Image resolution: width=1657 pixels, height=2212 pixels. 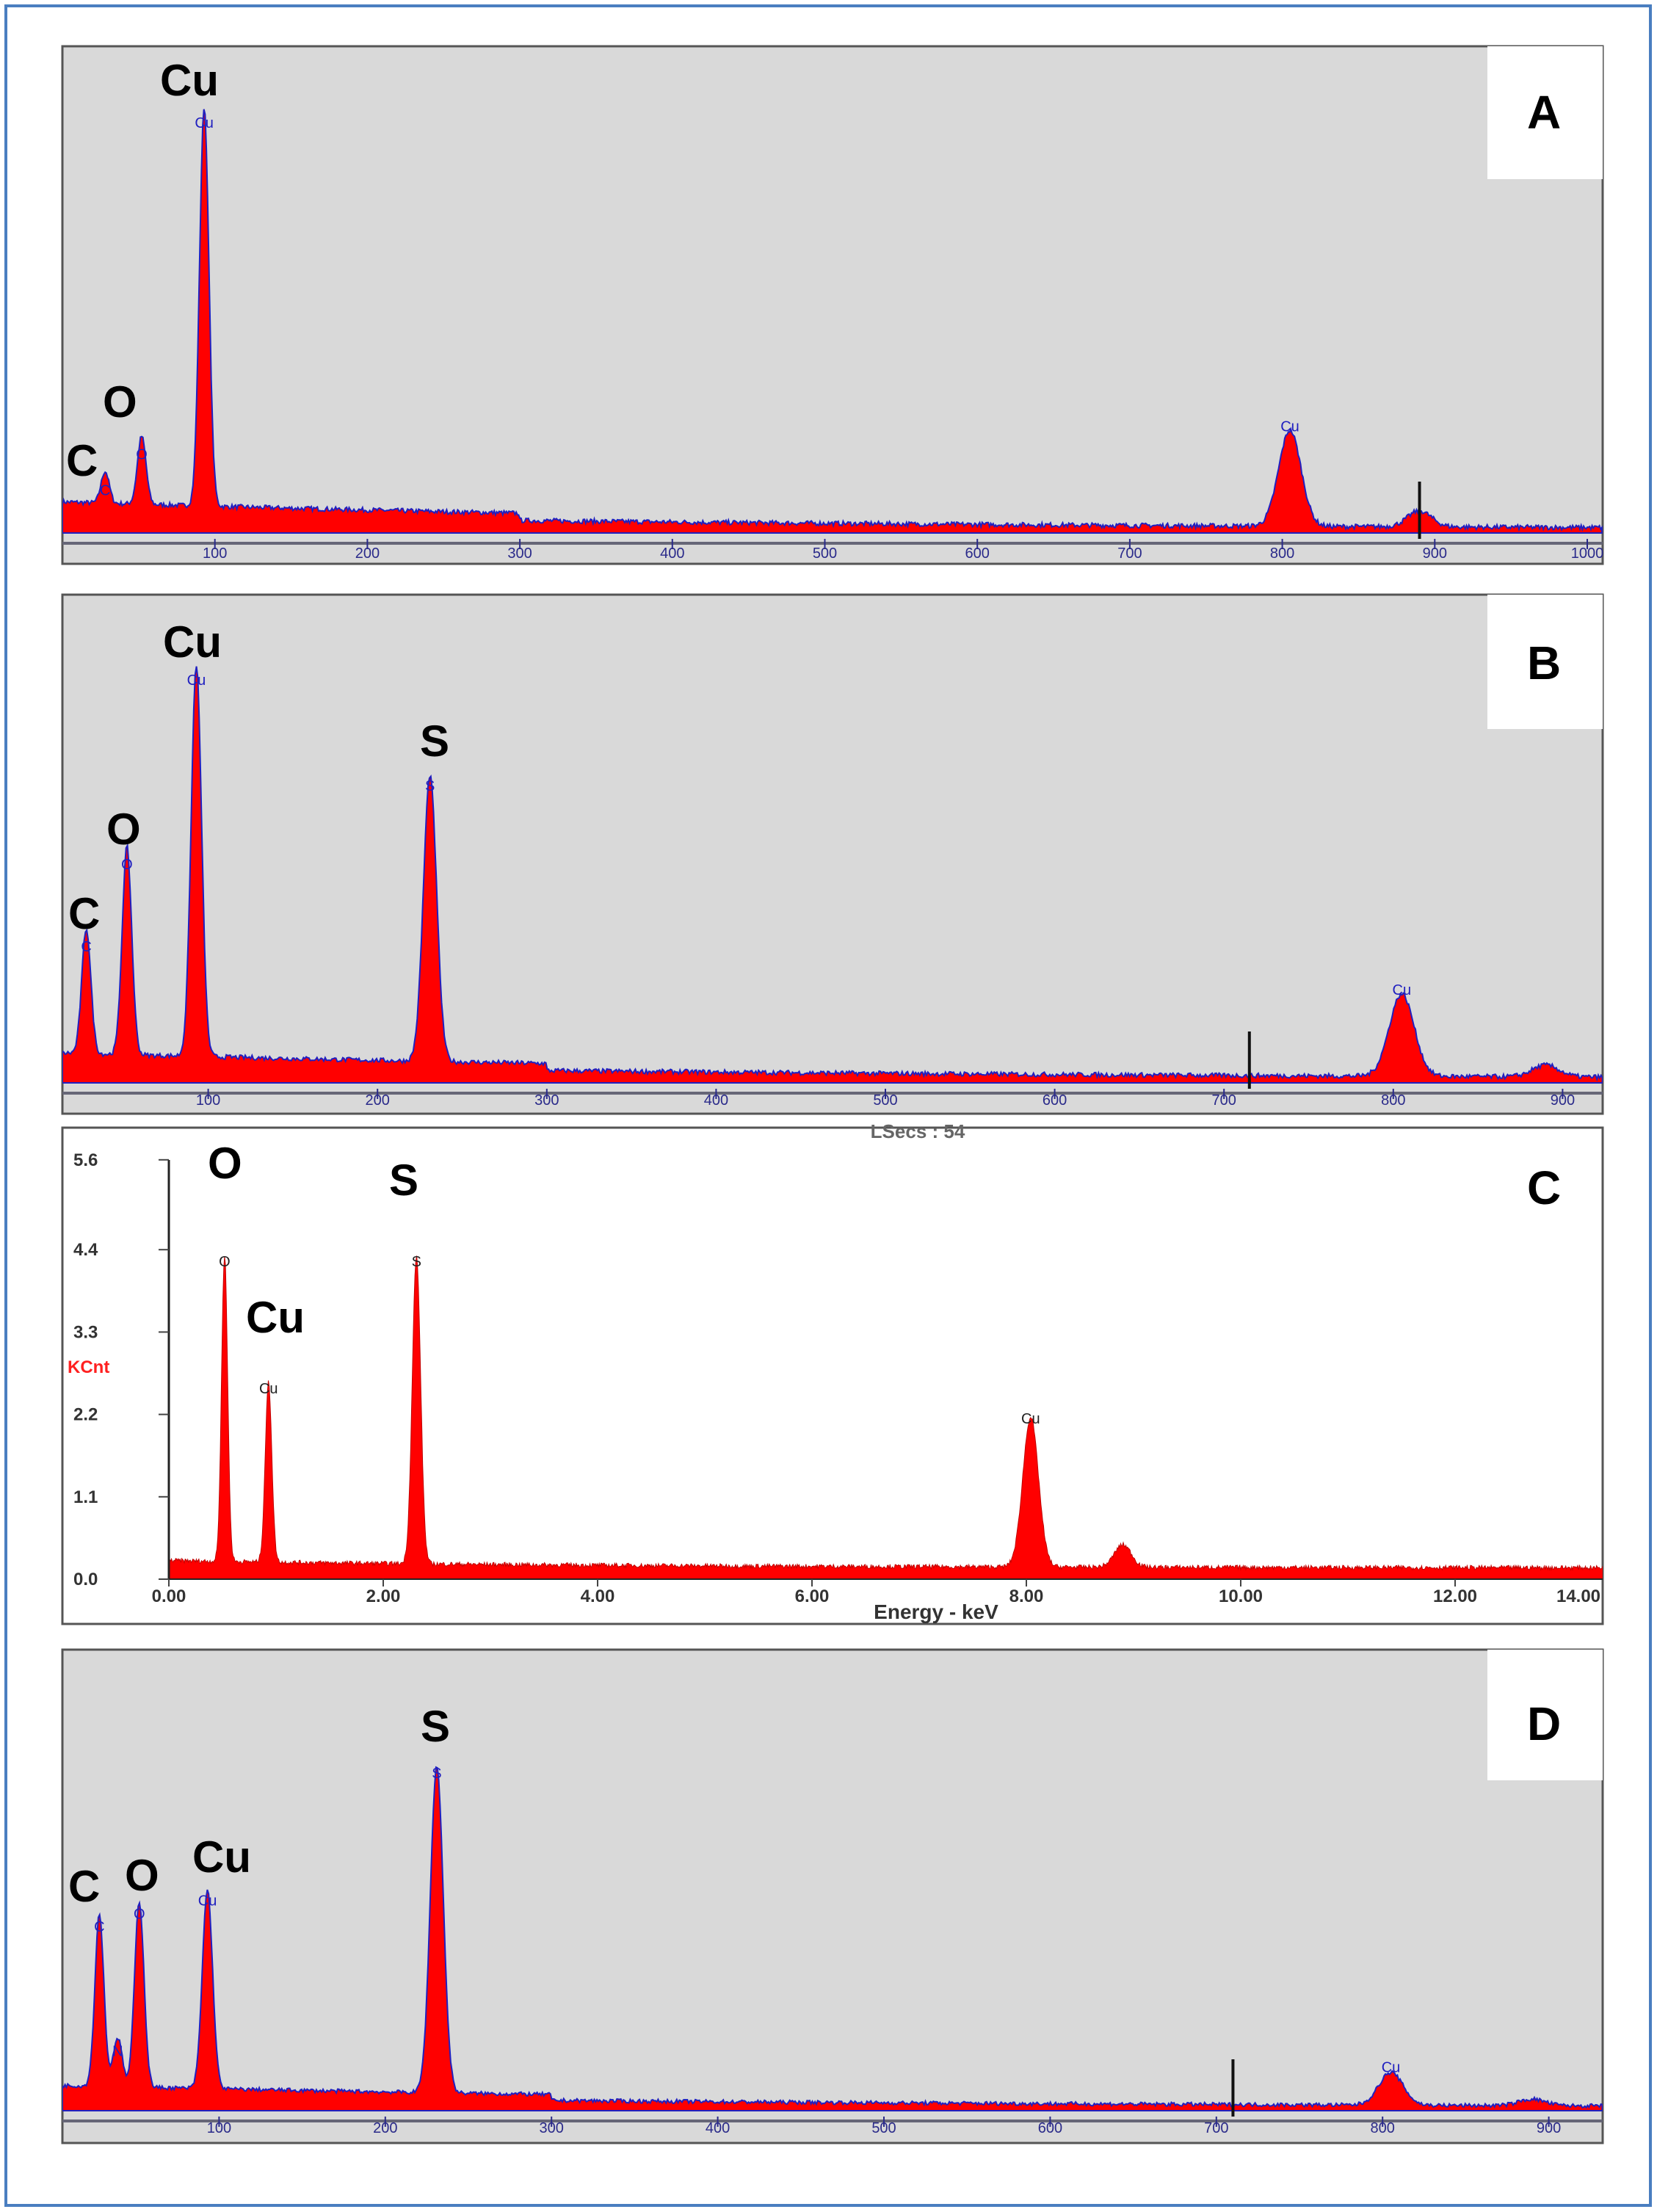 What do you see at coordinates (84, 913) in the screenshot?
I see `label-b-c: C` at bounding box center [84, 913].